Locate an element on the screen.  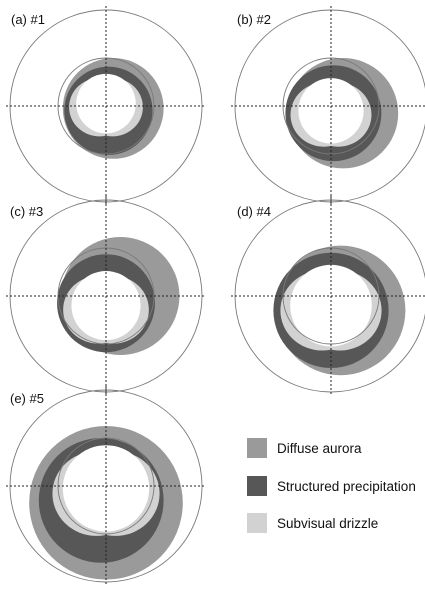
legend-item-structured: Structured precipitation is located at coordinates (331, 486).